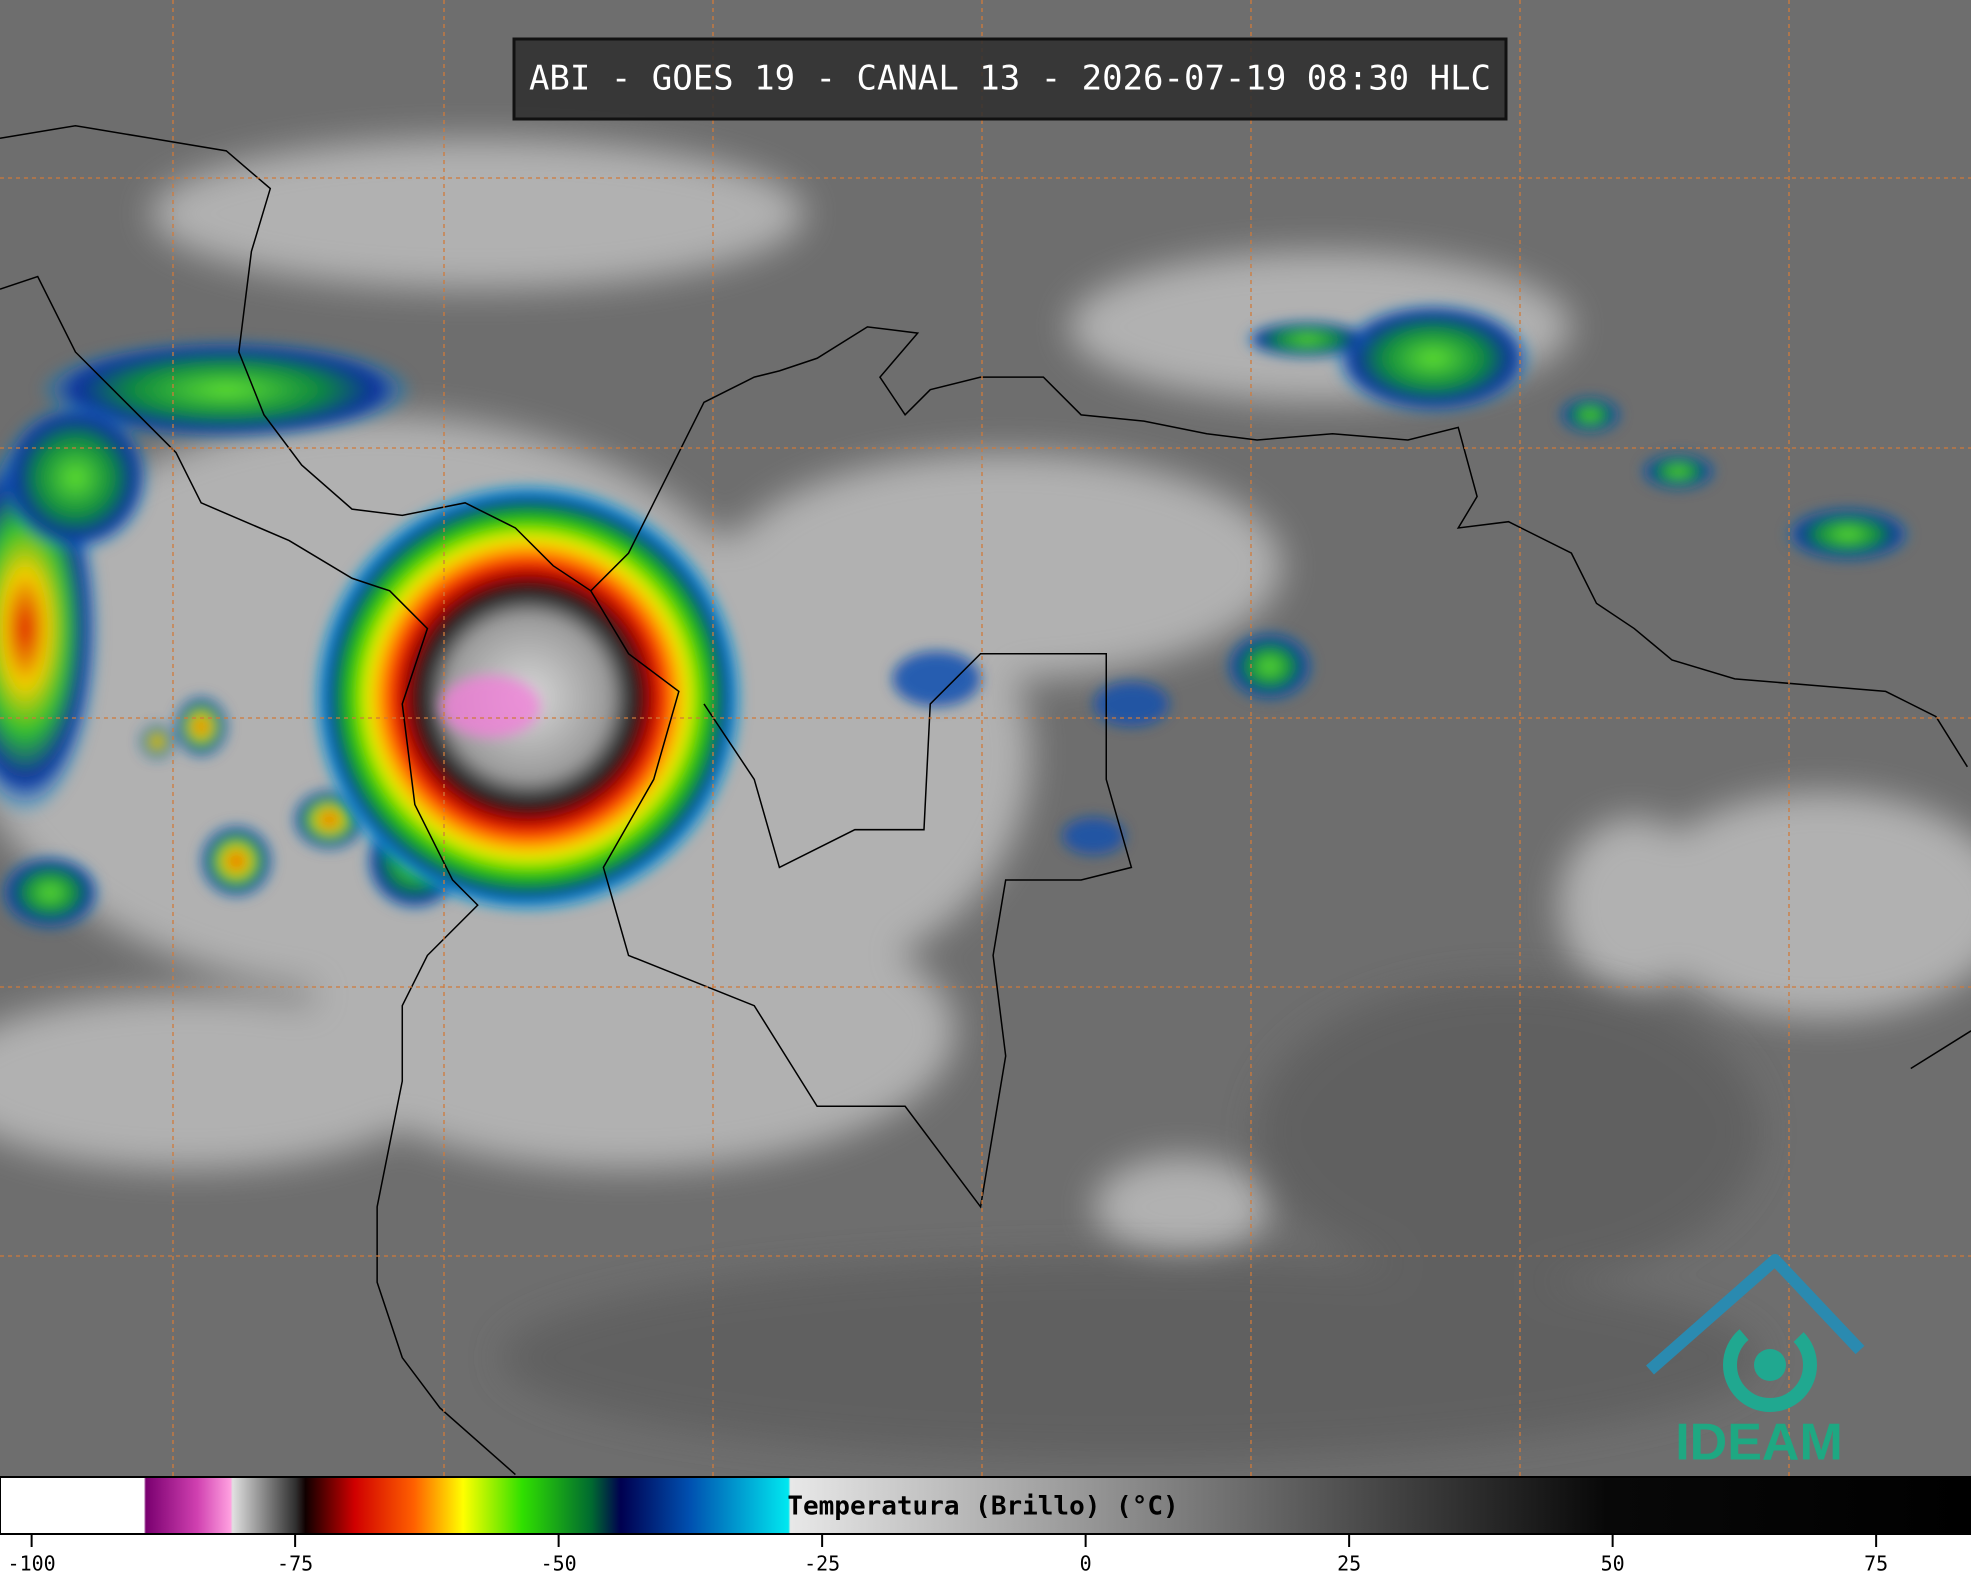 The width and height of the screenshot is (1971, 1577). Describe the element at coordinates (559, 1564) in the screenshot. I see `tick-label: -50` at that location.